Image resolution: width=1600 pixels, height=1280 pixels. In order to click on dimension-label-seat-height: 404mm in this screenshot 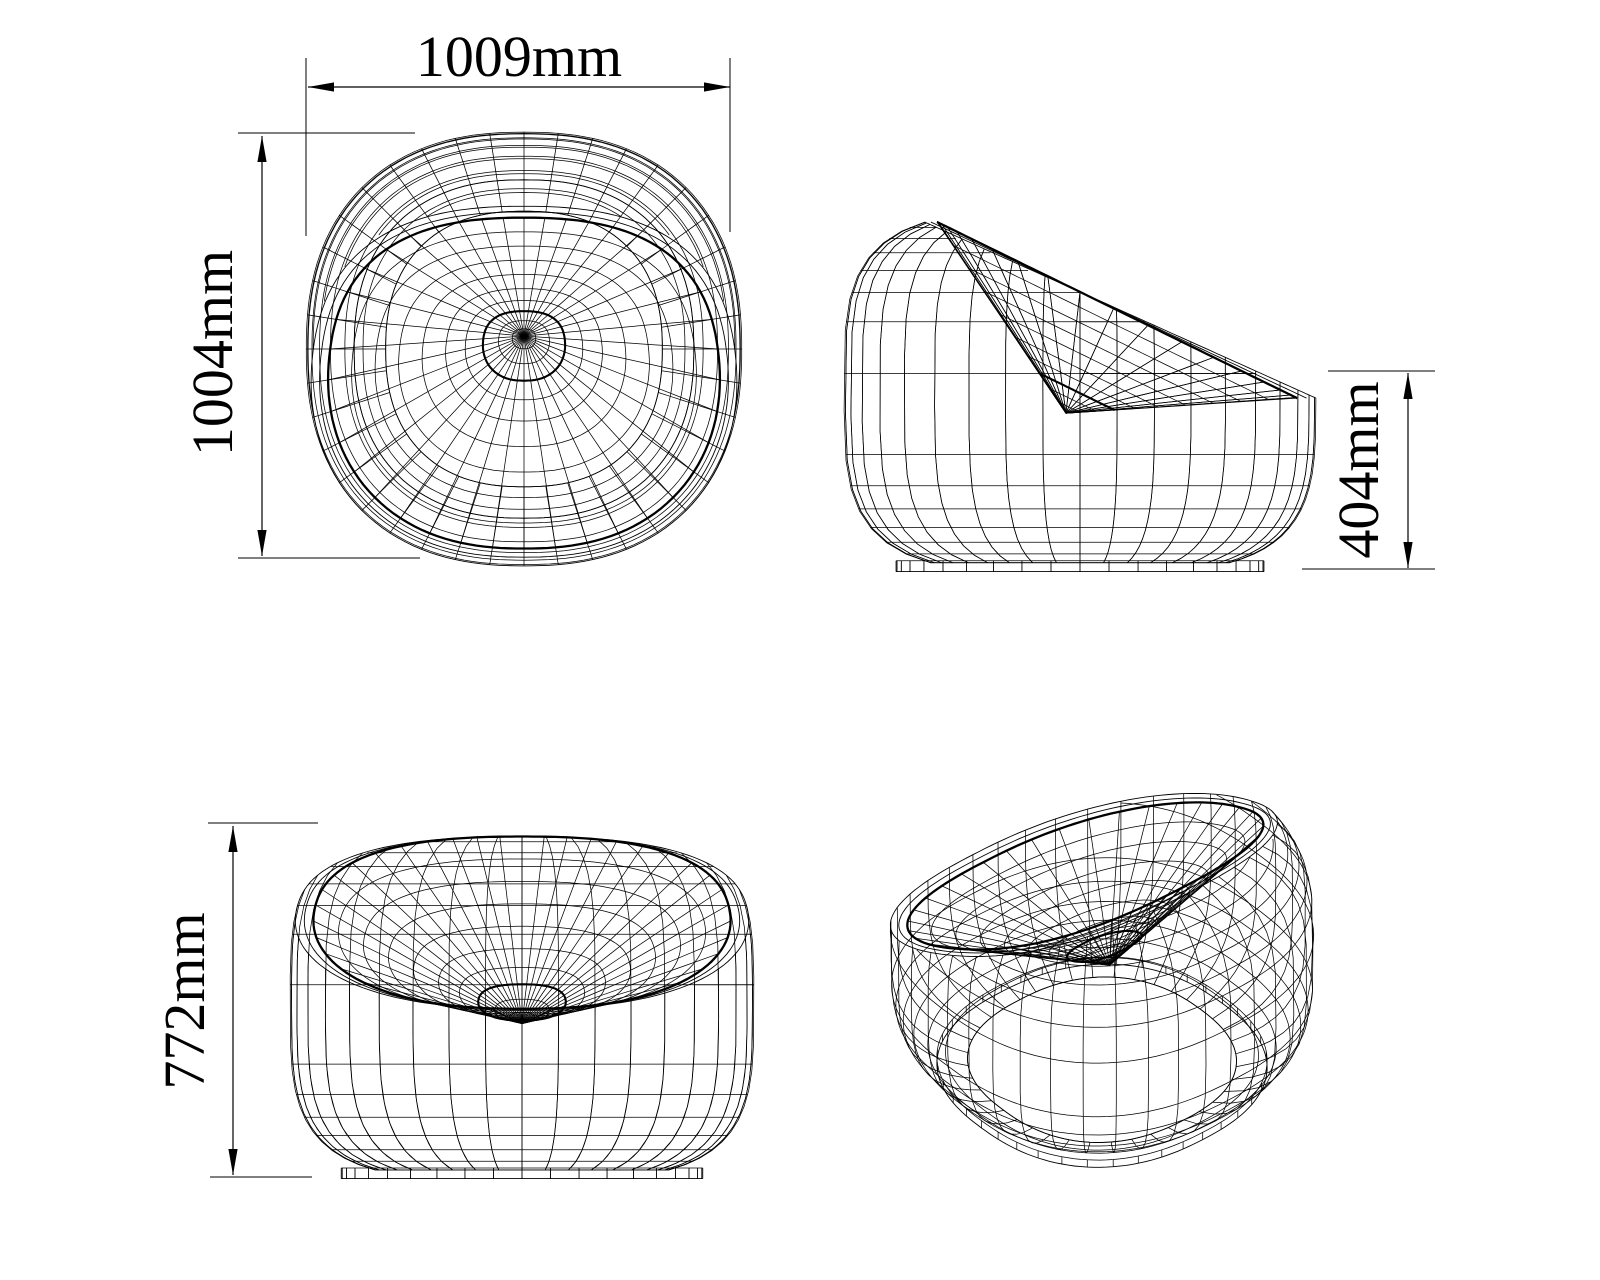, I will do `click(1358, 469)`.